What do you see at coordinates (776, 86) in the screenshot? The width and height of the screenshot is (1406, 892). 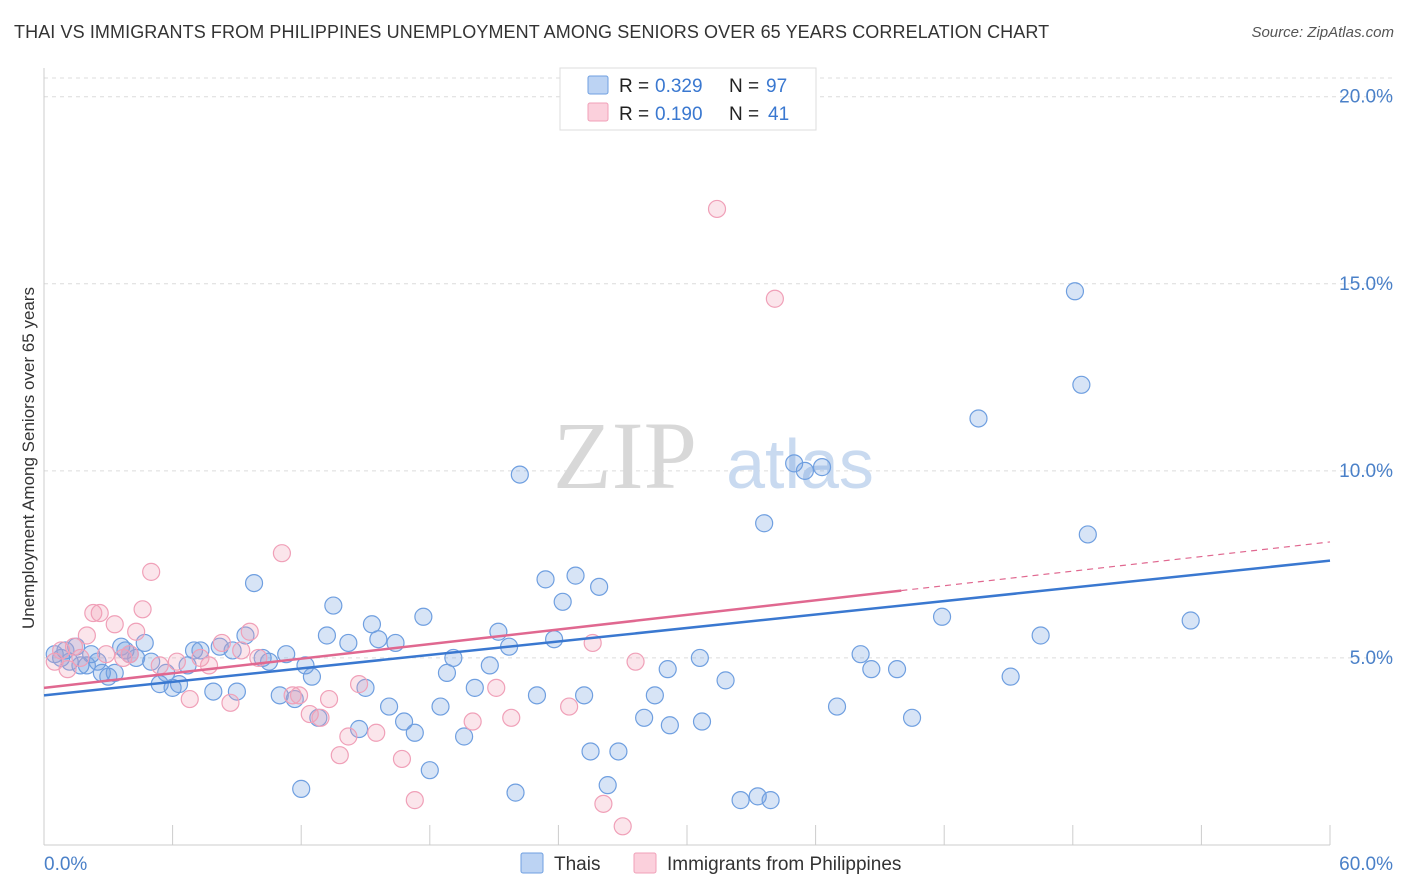 I see `legend-n-value-thais: 97` at bounding box center [776, 86].